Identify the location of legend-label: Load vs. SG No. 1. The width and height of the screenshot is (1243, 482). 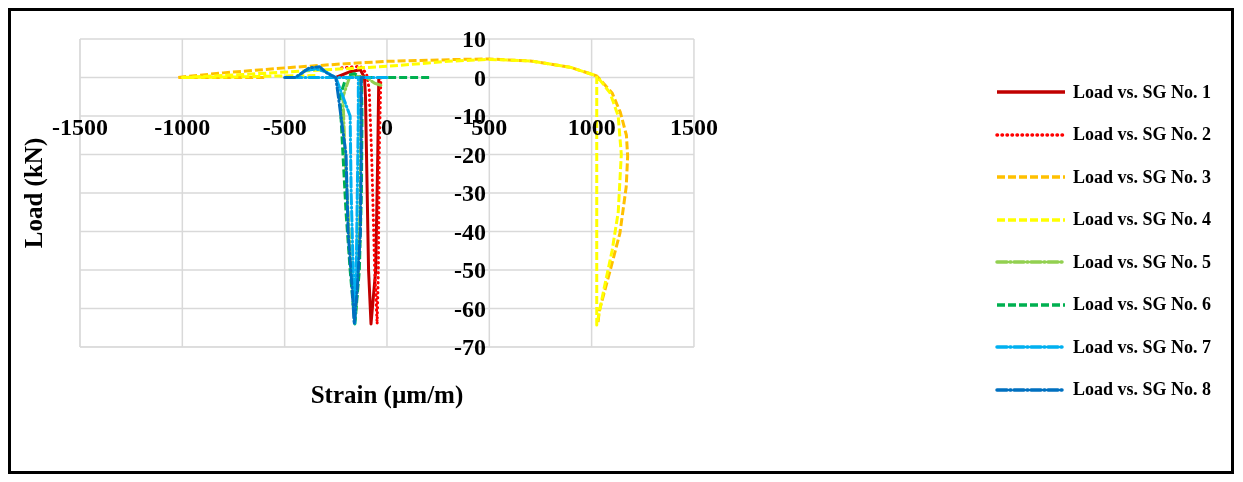
(1141, 92).